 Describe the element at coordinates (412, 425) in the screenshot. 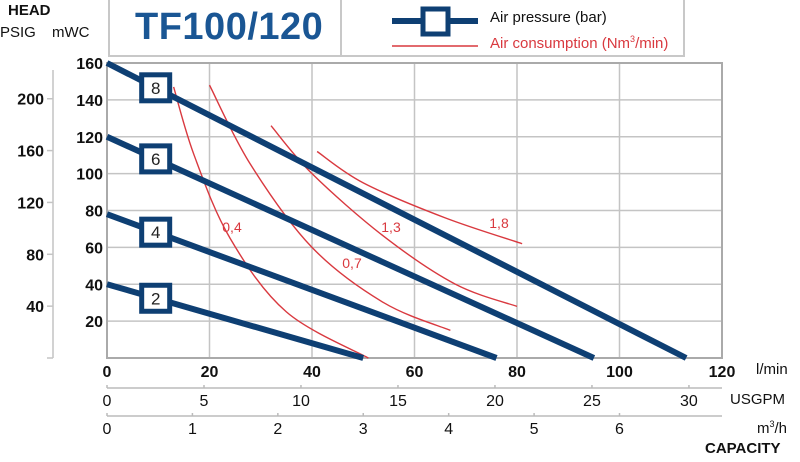

I see `m3h-axis: 0 1 2 3 4 5 6` at that location.